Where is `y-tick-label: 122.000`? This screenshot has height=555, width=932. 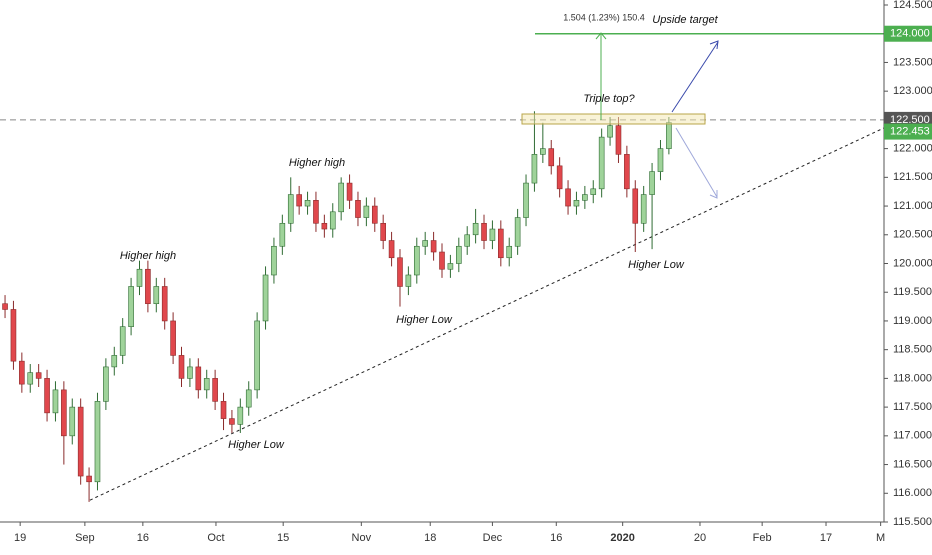
y-tick-label: 122.000 is located at coordinates (912, 149).